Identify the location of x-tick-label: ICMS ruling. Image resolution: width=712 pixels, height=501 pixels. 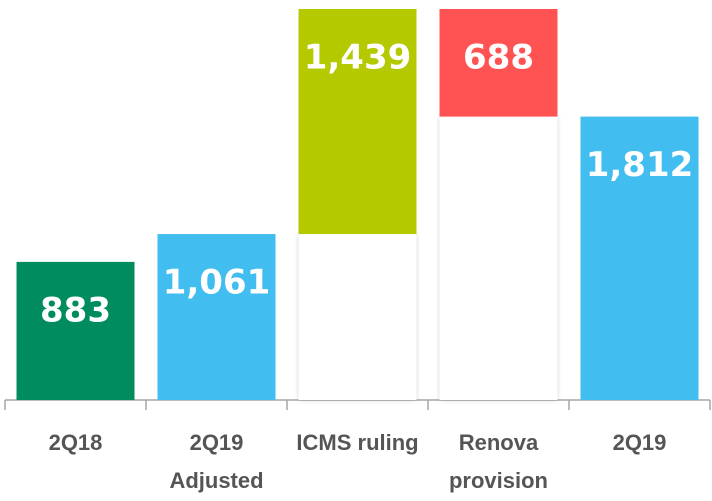
(357, 442).